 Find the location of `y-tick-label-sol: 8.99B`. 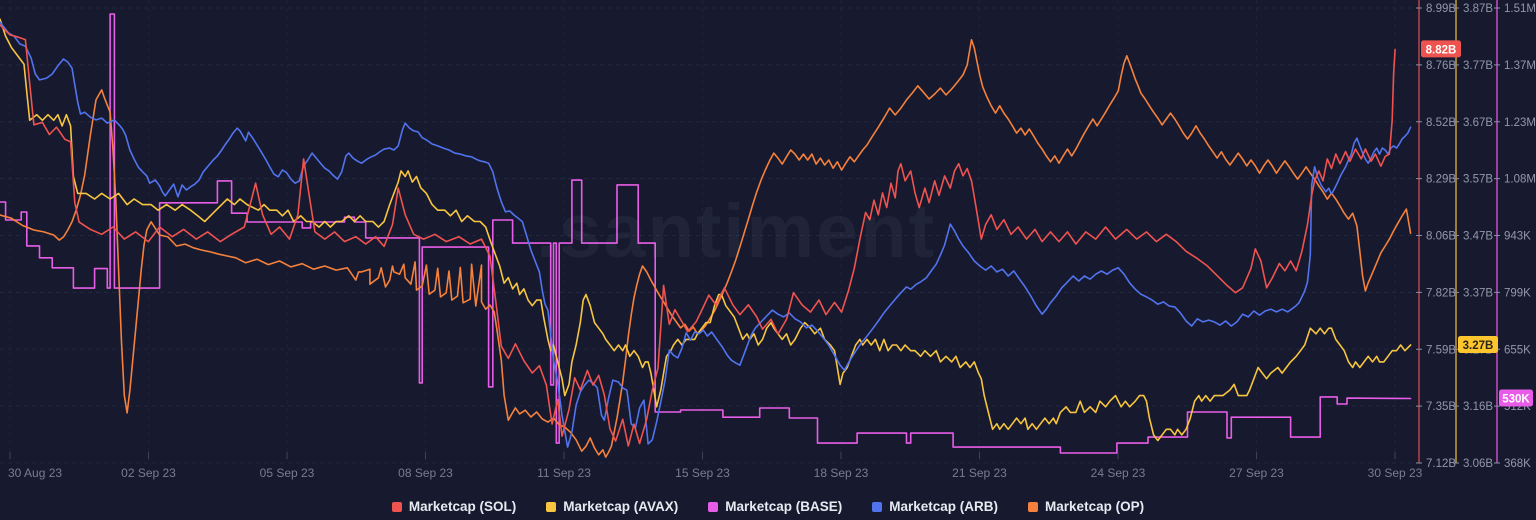

y-tick-label-sol: 8.99B is located at coordinates (1441, 9).